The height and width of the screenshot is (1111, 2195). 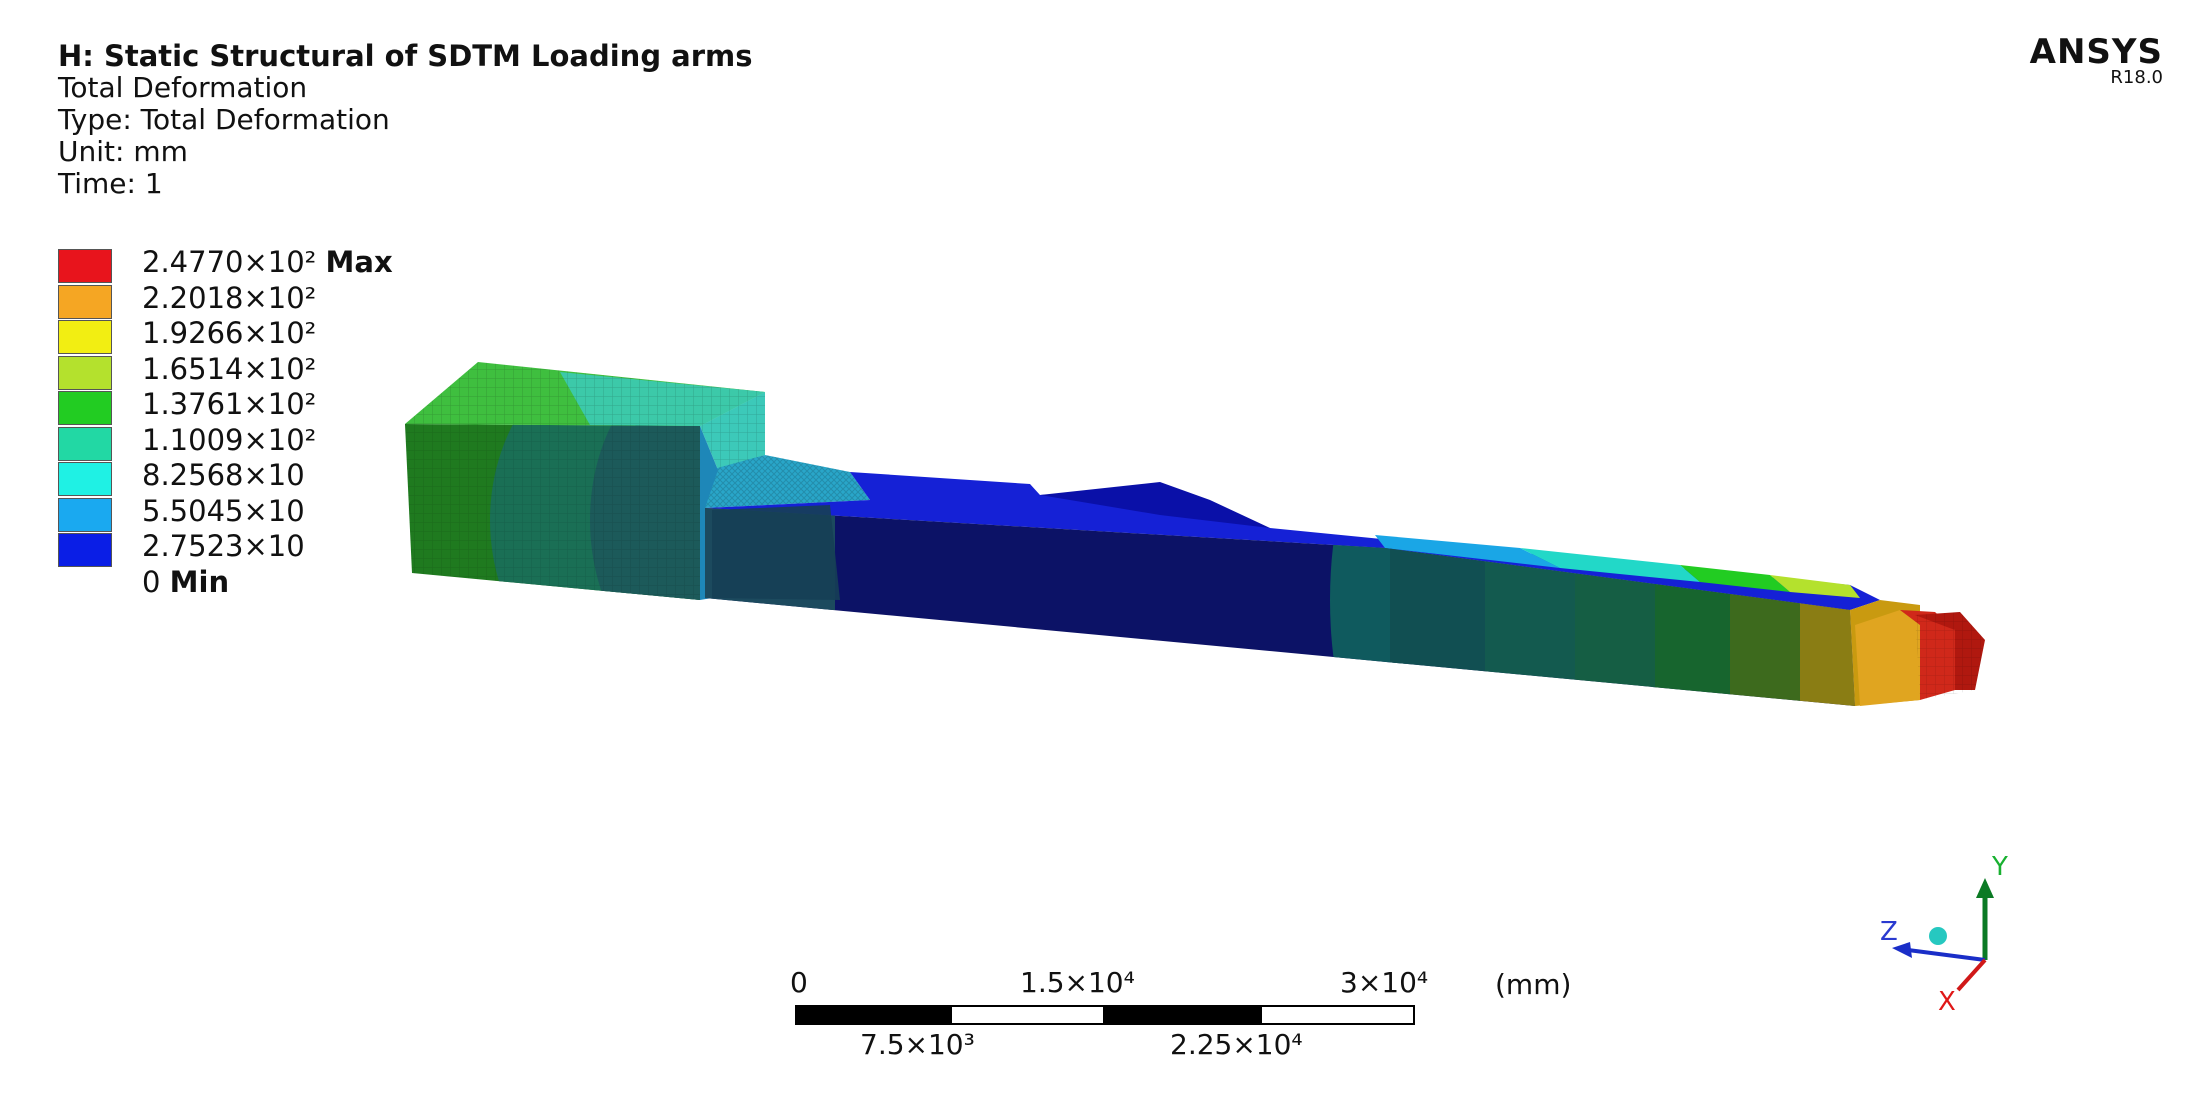 I want to click on legend-min-tag: Min, so click(x=199, y=581).